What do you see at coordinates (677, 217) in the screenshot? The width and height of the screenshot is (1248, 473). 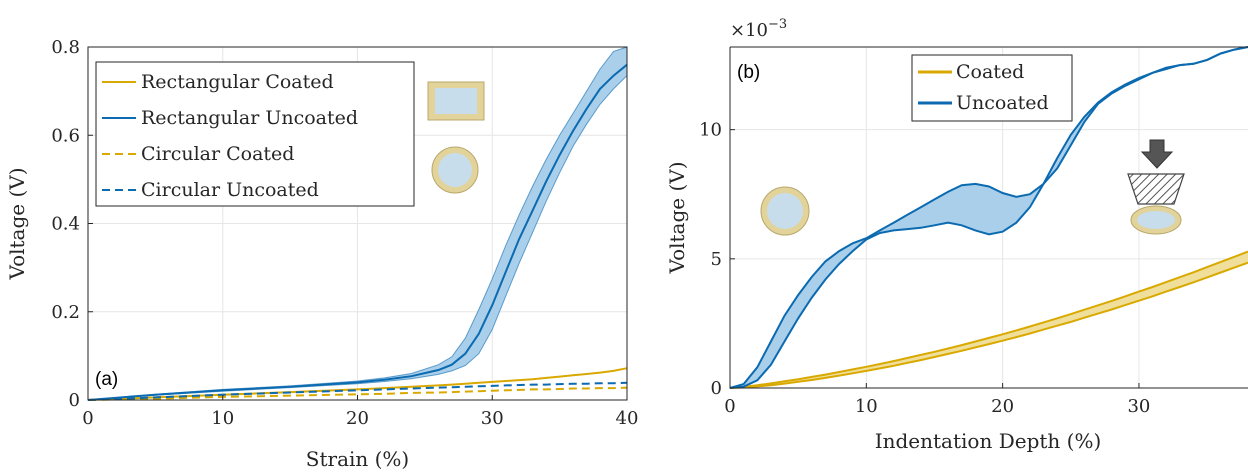 I see `panel-b-y-label: Voltage (V)` at bounding box center [677, 217].